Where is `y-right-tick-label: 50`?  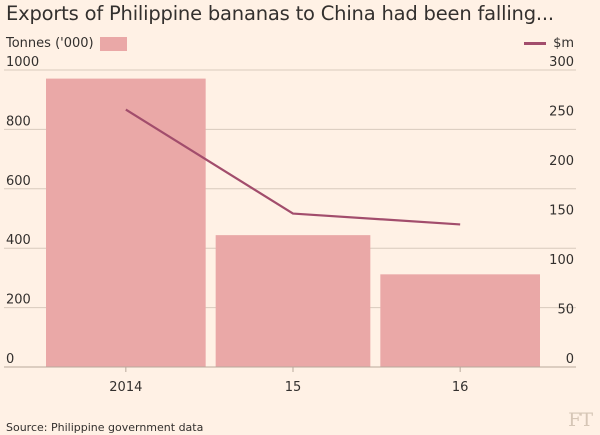
y-right-tick-label: 50 is located at coordinates (565, 310).